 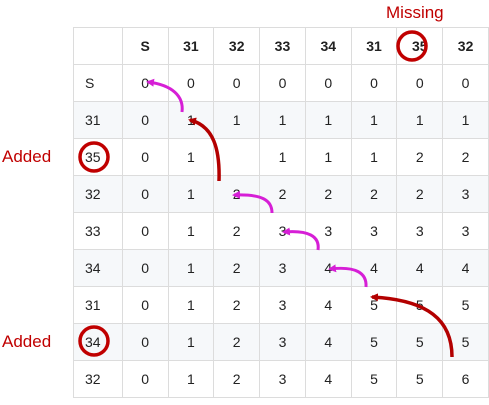 What do you see at coordinates (420, 46) in the screenshot?
I see `col-header-missing: 35` at bounding box center [420, 46].